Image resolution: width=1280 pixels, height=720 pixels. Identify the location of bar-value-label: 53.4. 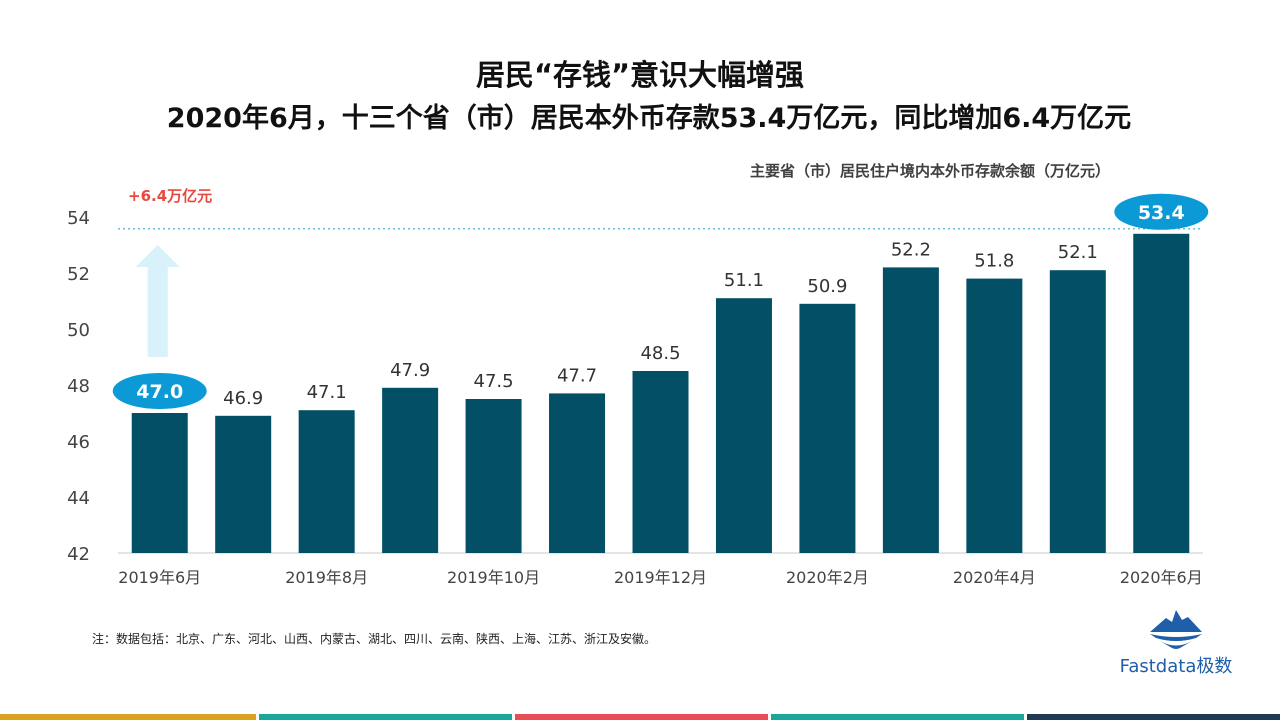
(1161, 213).